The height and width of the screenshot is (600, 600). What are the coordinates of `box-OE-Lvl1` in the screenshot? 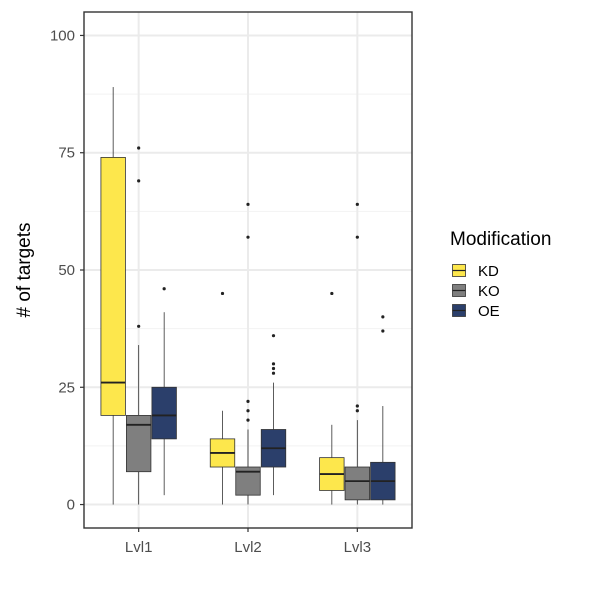 It's located at (164, 391).